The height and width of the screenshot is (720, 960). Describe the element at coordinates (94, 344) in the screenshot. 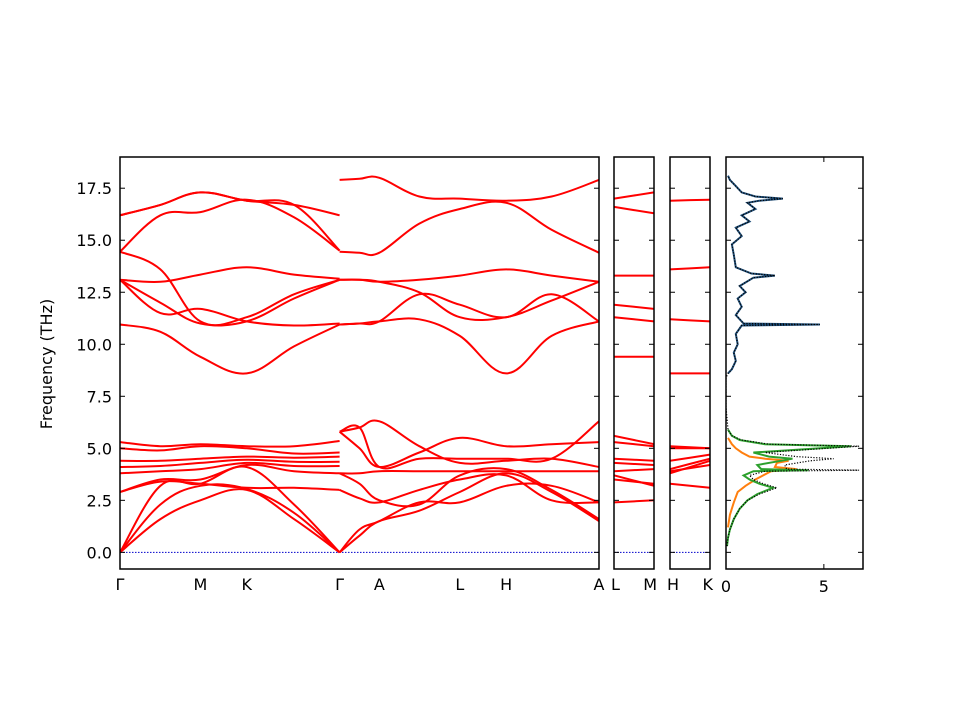

I see `y-tick-label: 10.0` at that location.